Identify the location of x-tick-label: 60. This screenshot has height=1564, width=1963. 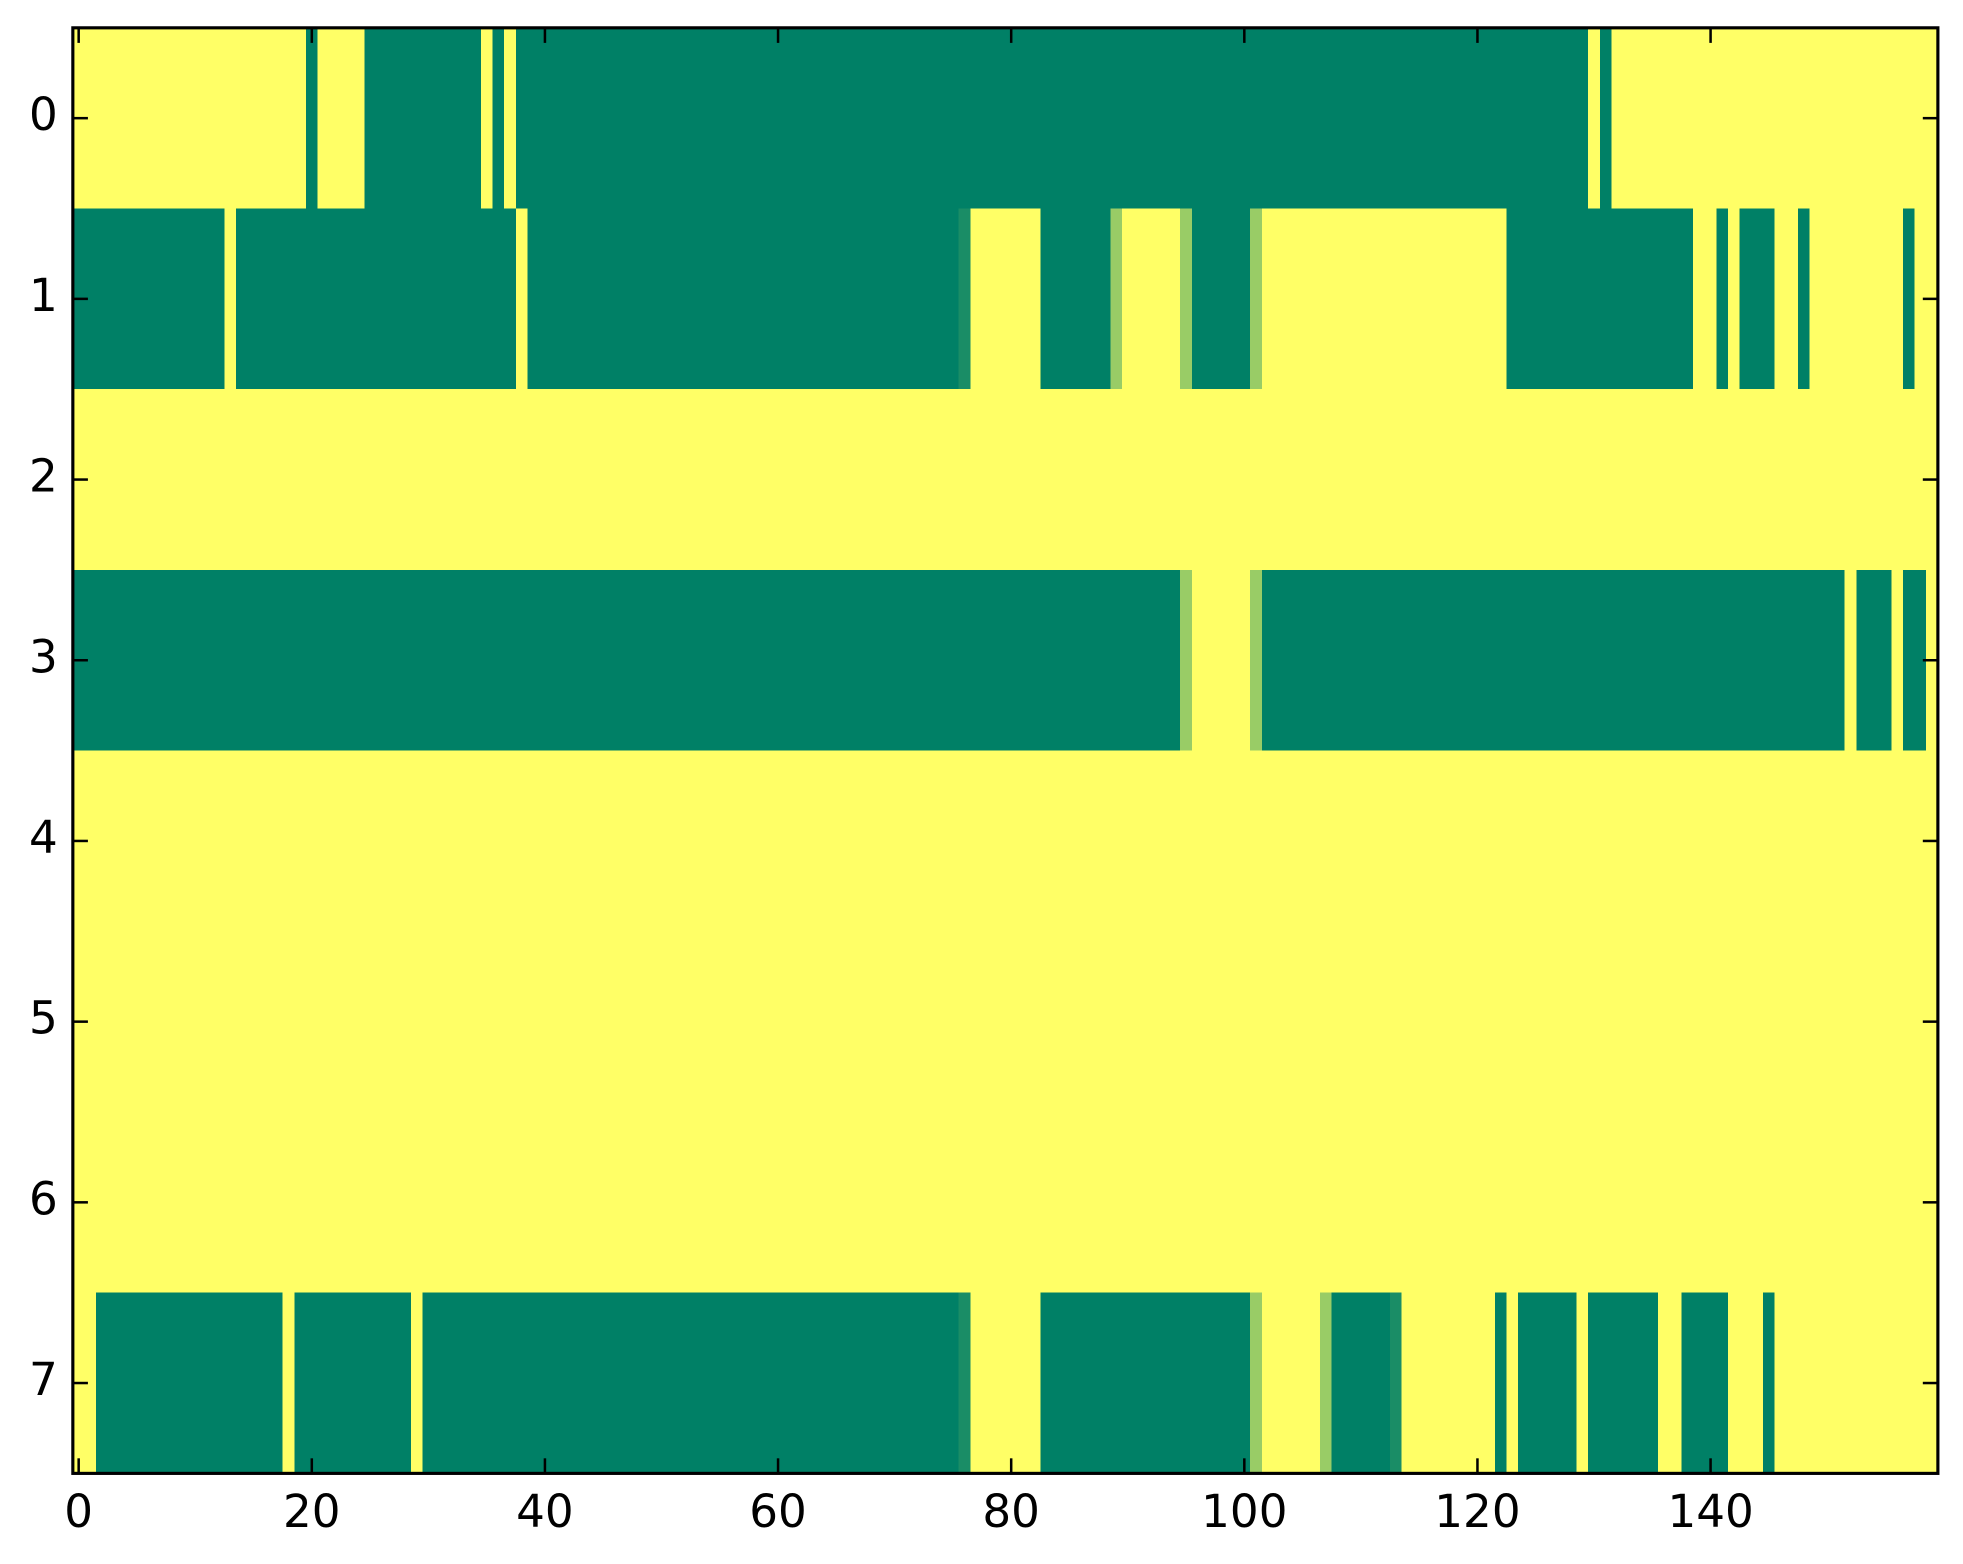
(778, 1511).